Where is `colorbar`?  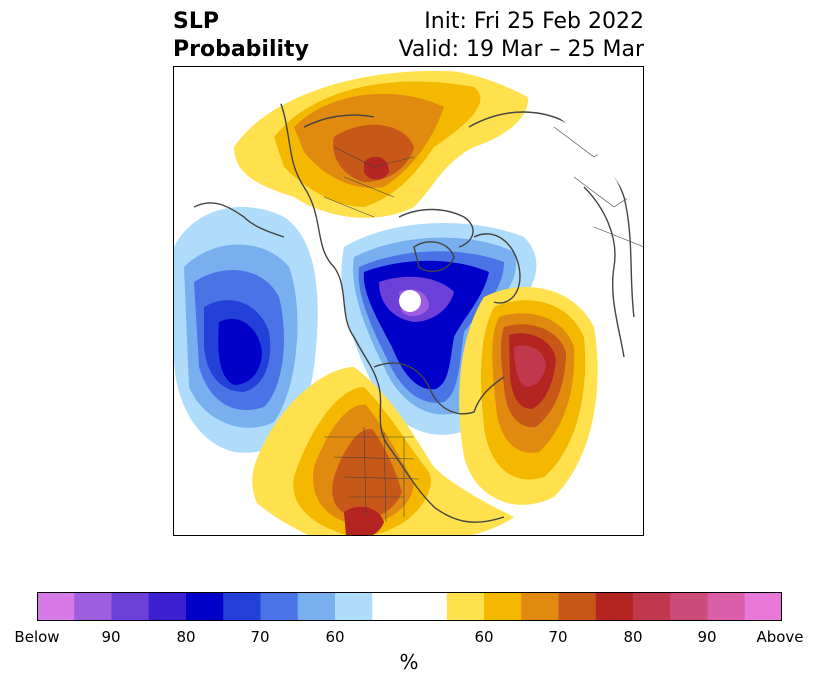 colorbar is located at coordinates (409, 606).